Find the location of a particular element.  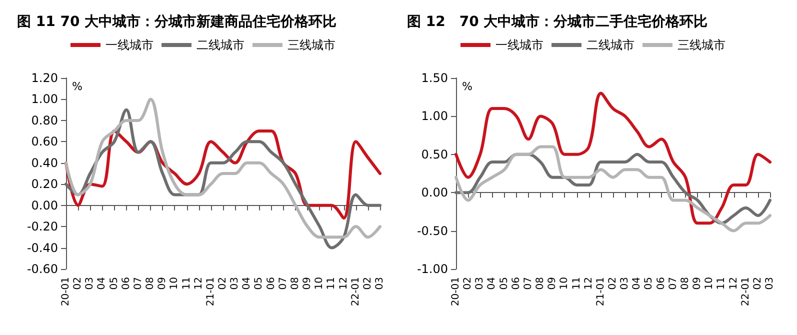

y-tick-label: 0.80 is located at coordinates (44, 120).